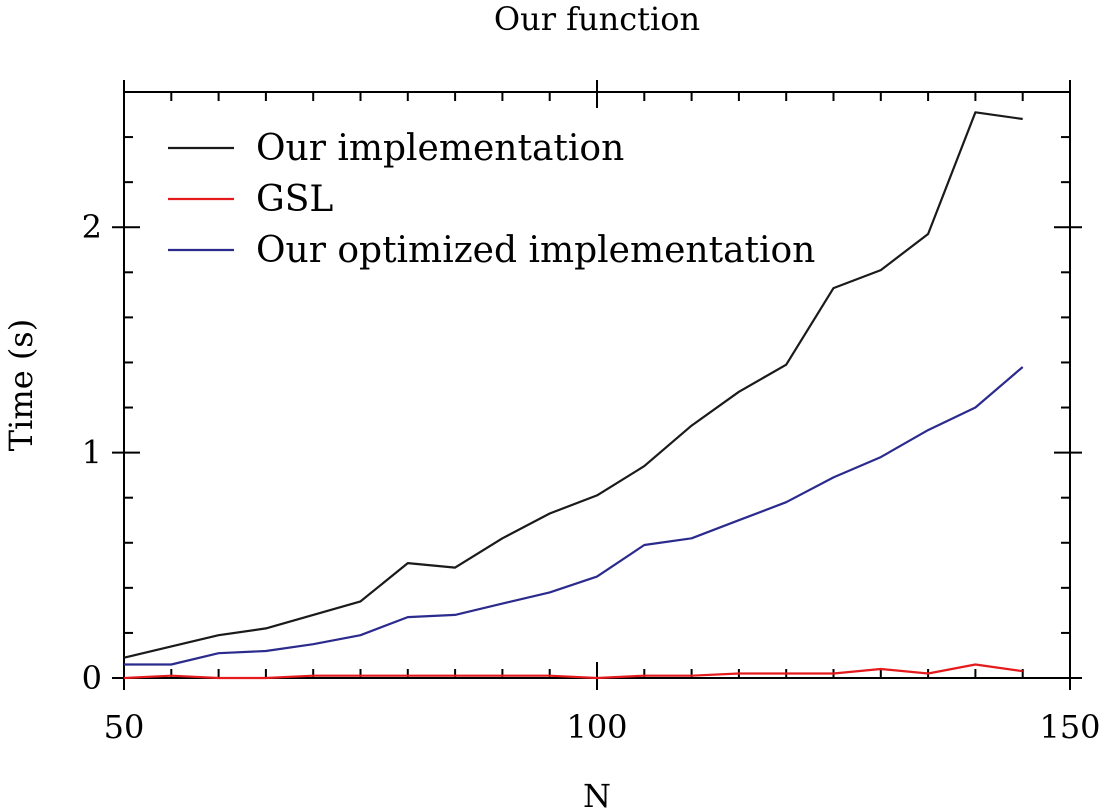 The height and width of the screenshot is (812, 1101). I want to click on x-tick-labels: 50 100 150, so click(602, 727).